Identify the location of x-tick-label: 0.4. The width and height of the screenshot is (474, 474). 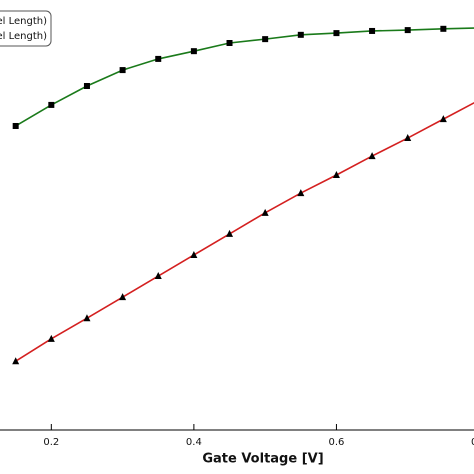
(194, 442).